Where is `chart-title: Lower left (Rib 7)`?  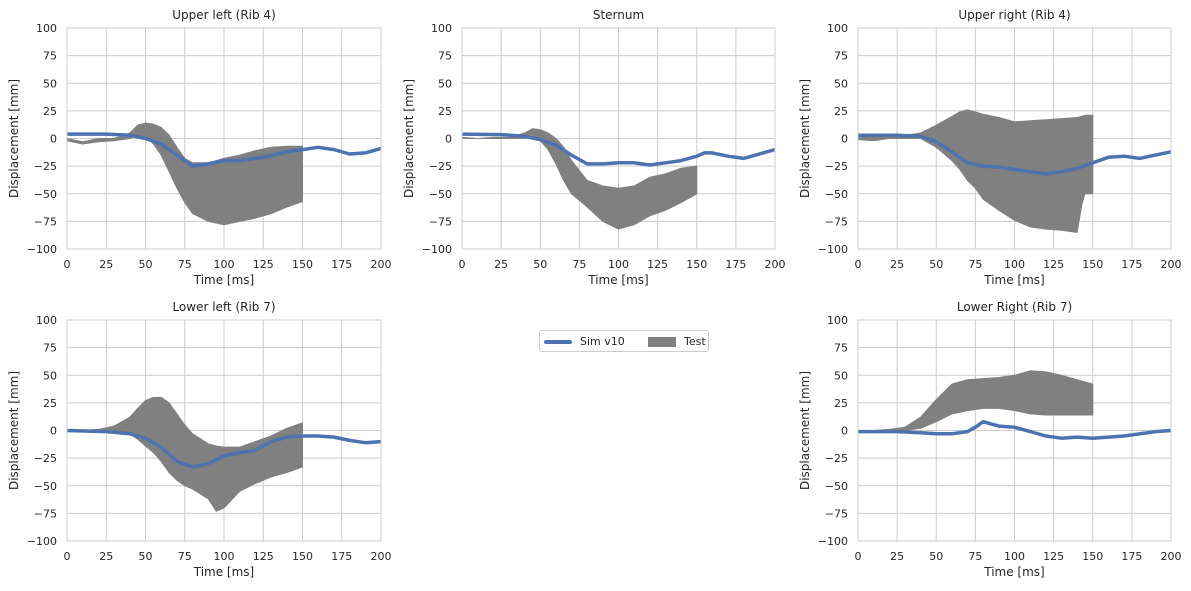
chart-title: Lower left (Rib 7) is located at coordinates (223, 307).